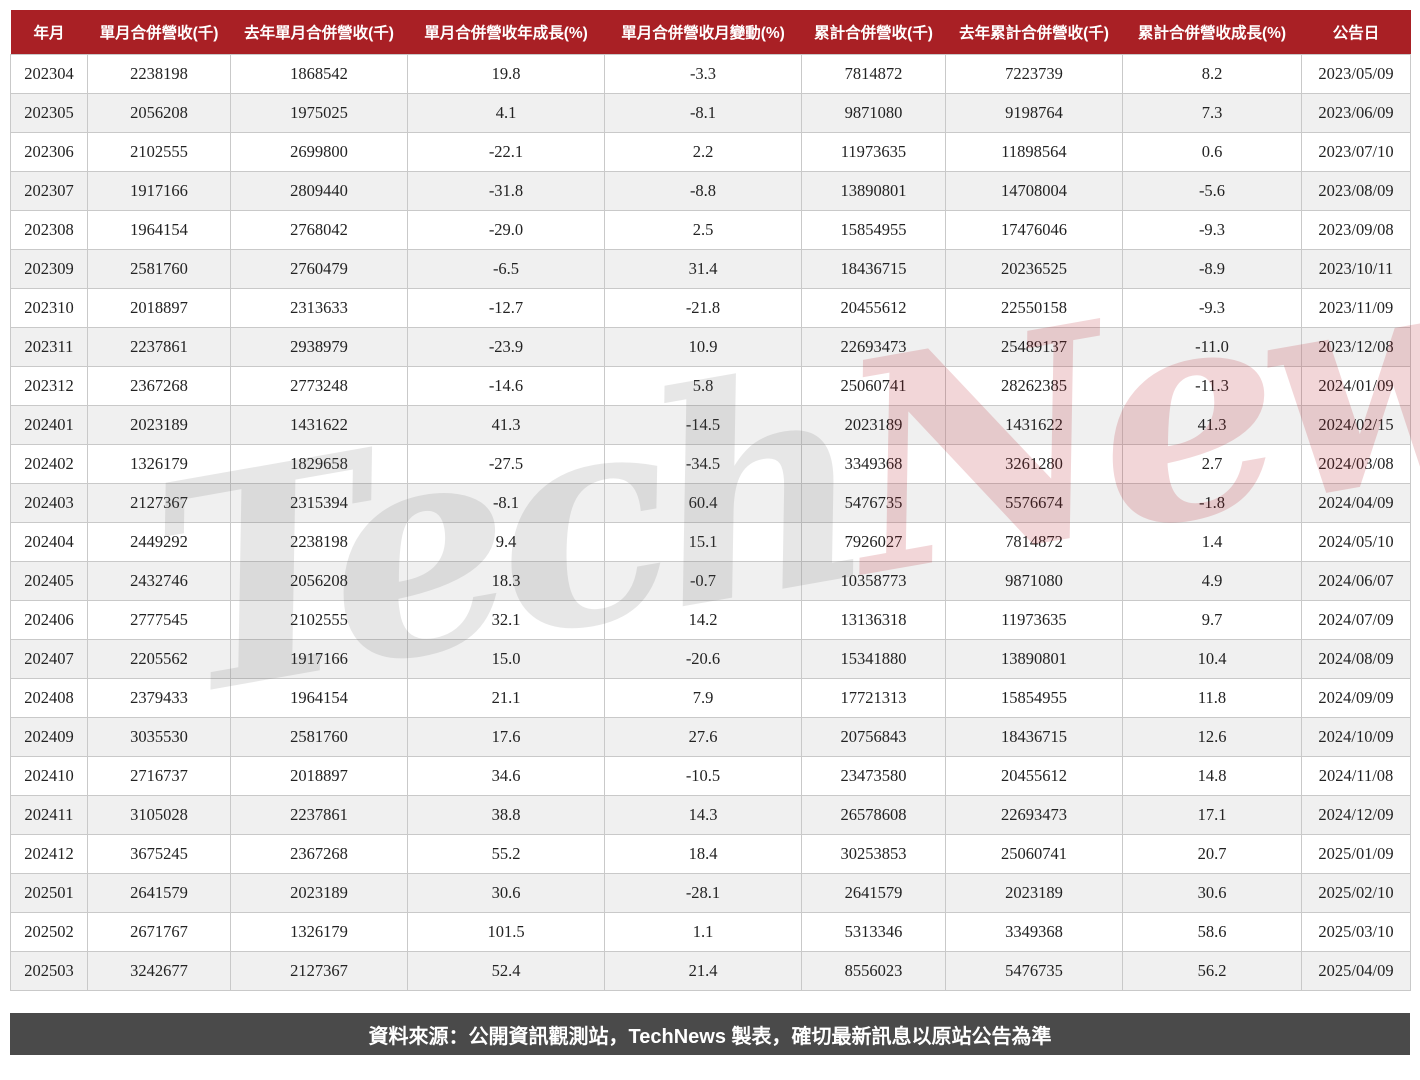 The height and width of the screenshot is (1080, 1420). What do you see at coordinates (703, 425) in the screenshot?
I see `cell-mom-change: -14.5` at bounding box center [703, 425].